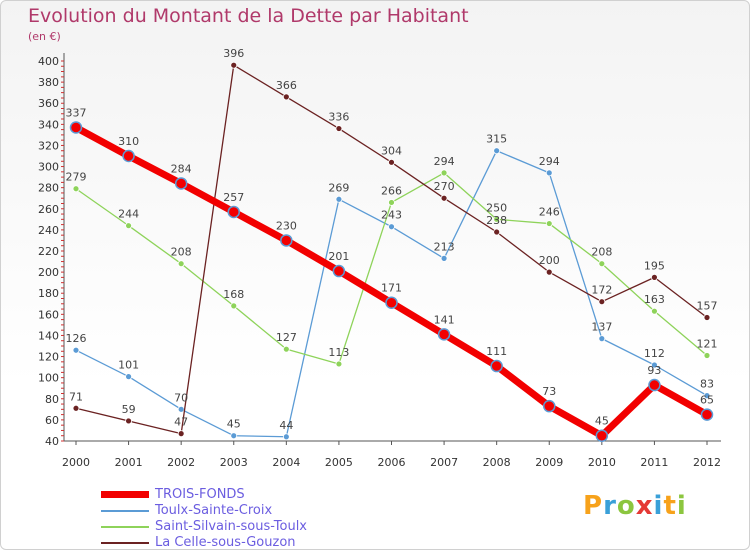 This screenshot has width=750, height=550. What do you see at coordinates (181, 168) in the screenshot?
I see `data-label: 284` at bounding box center [181, 168].